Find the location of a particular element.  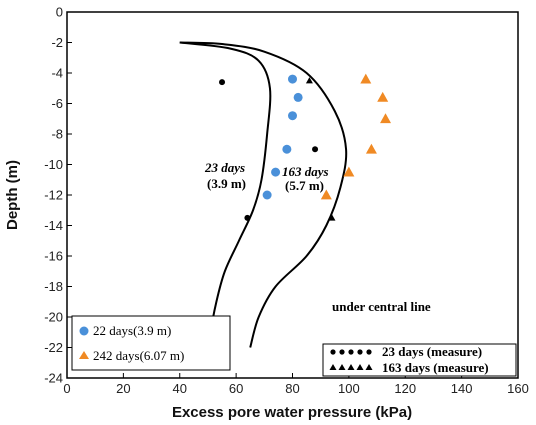

legend-left-label-2: 242 days(6.07 m) is located at coordinates (138, 355).